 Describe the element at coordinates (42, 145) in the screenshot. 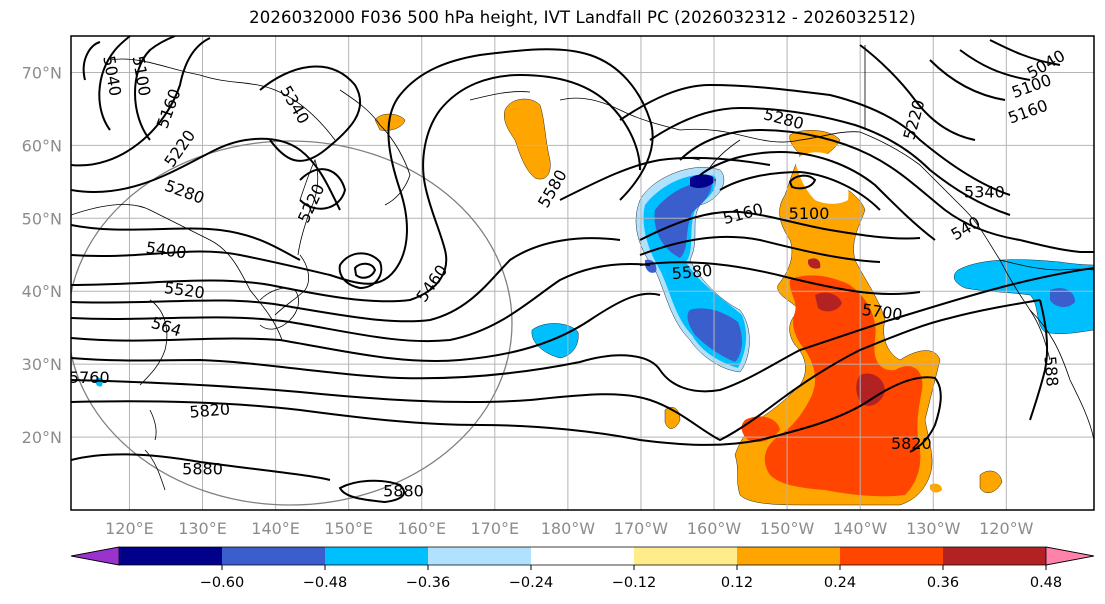

I see `lat-tick-label: 60°N` at that location.